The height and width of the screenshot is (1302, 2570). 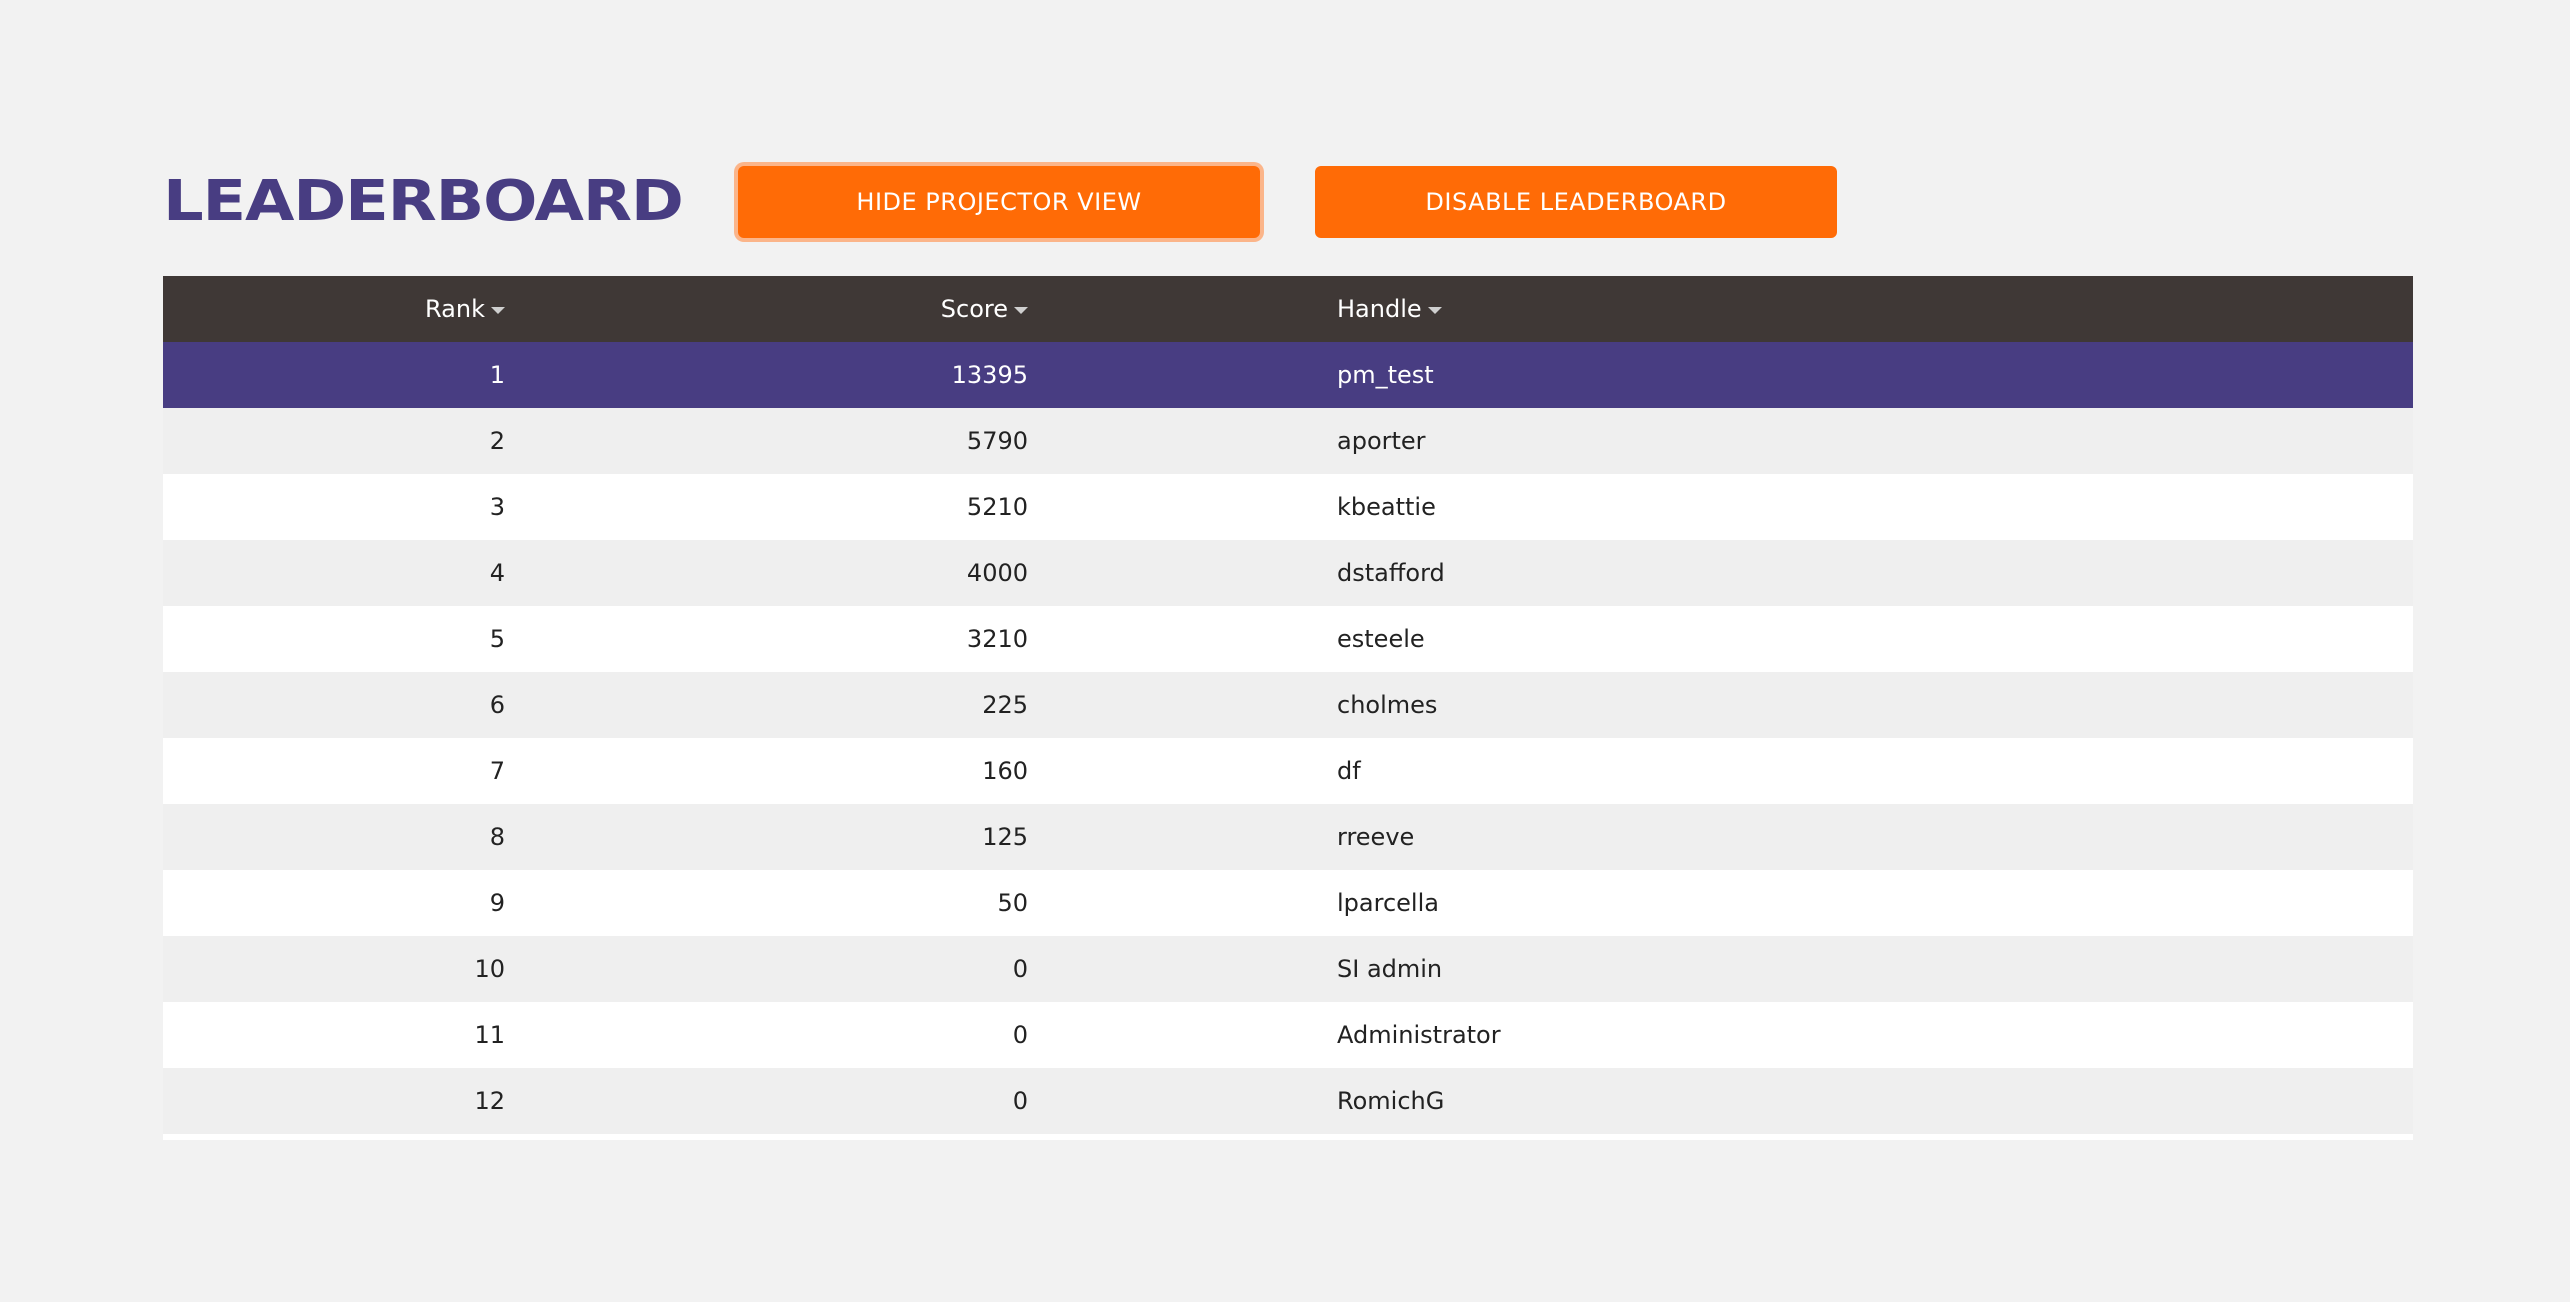 What do you see at coordinates (997, 573) in the screenshot?
I see `score-cell: 4000` at bounding box center [997, 573].